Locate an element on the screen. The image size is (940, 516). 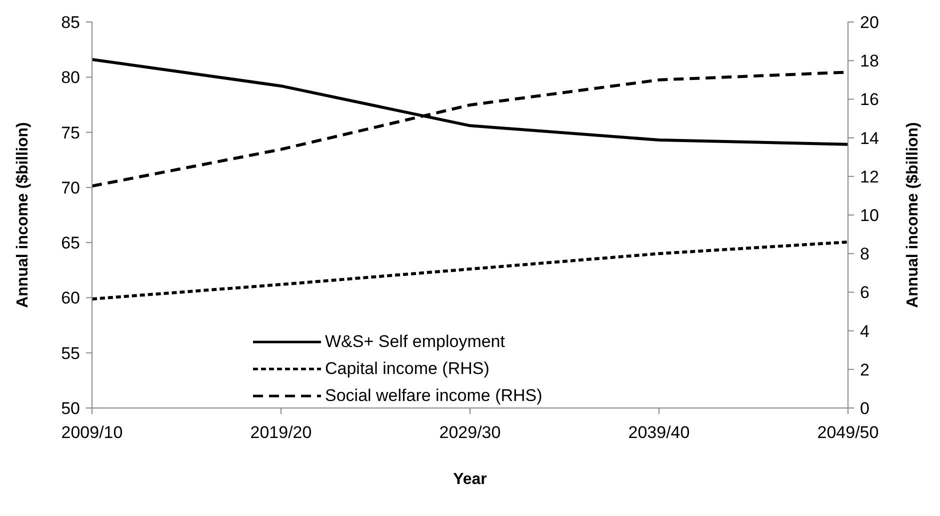
y2-tick-label: 10 is located at coordinates (869, 216).